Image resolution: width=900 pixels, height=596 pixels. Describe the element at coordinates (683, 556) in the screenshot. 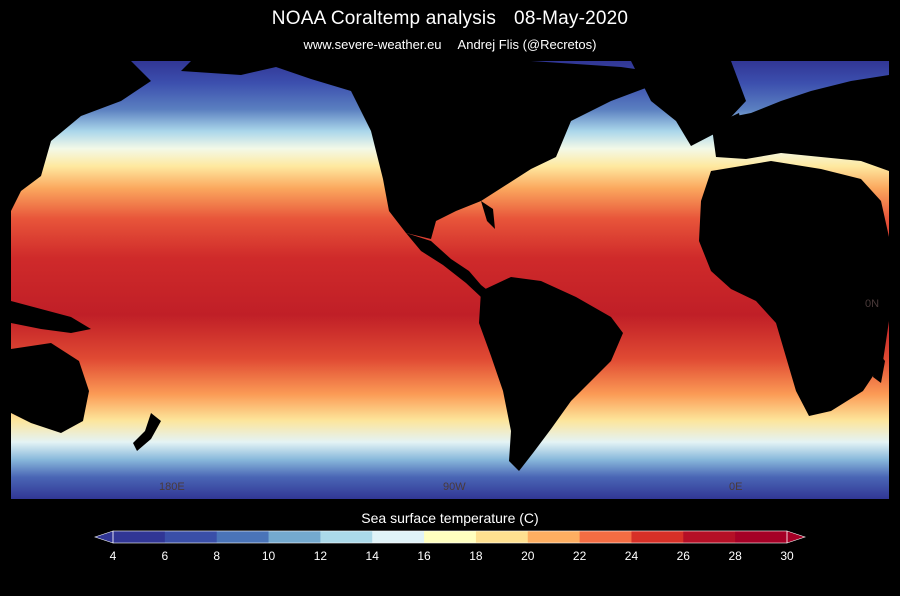

I see `colorbar-tick-label: 26` at that location.